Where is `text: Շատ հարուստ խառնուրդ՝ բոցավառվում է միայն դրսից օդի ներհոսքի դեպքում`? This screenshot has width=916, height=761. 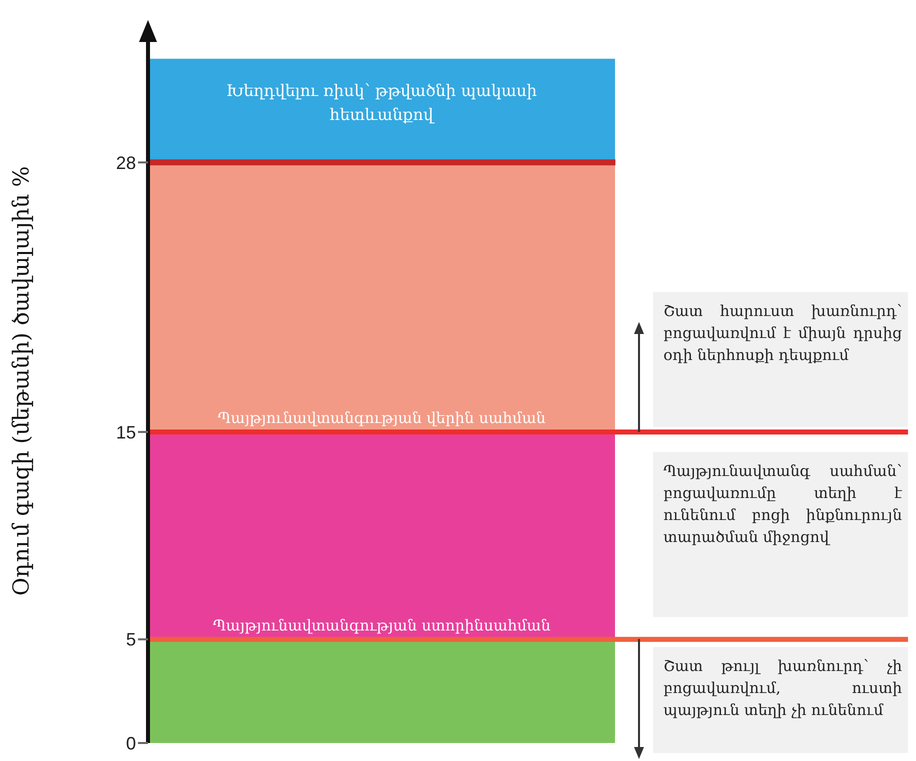 text: Շատ հարուստ խառնուրդ՝ բոցավառվում է միայն դրսից օդի ներհոսքի դեպքում is located at coordinates (782, 333).